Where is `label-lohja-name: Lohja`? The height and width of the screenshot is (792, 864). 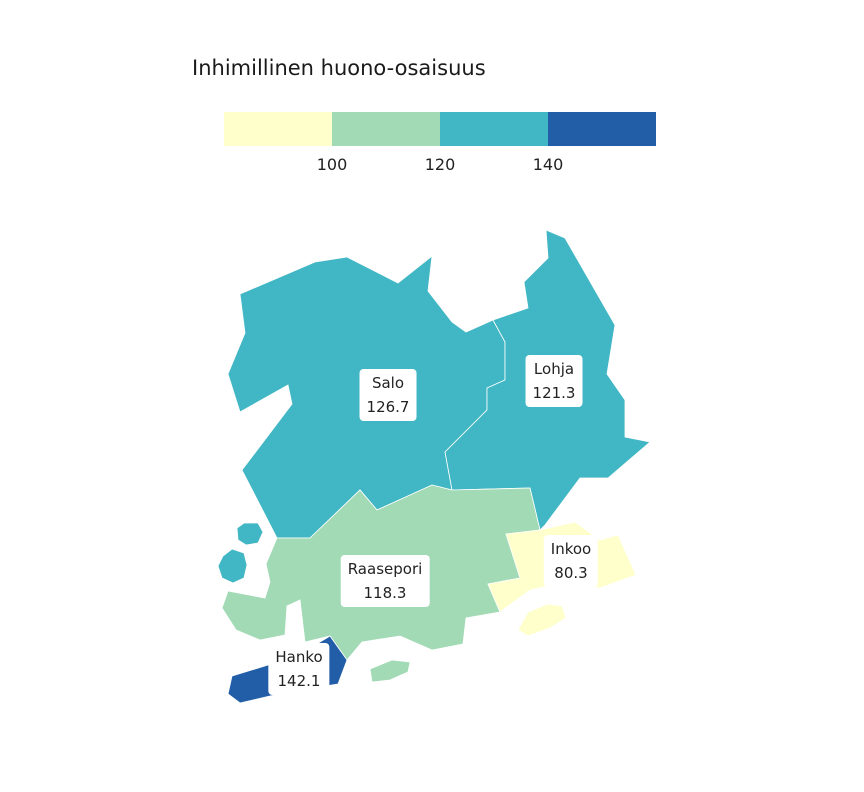 label-lohja-name: Lohja is located at coordinates (554, 369).